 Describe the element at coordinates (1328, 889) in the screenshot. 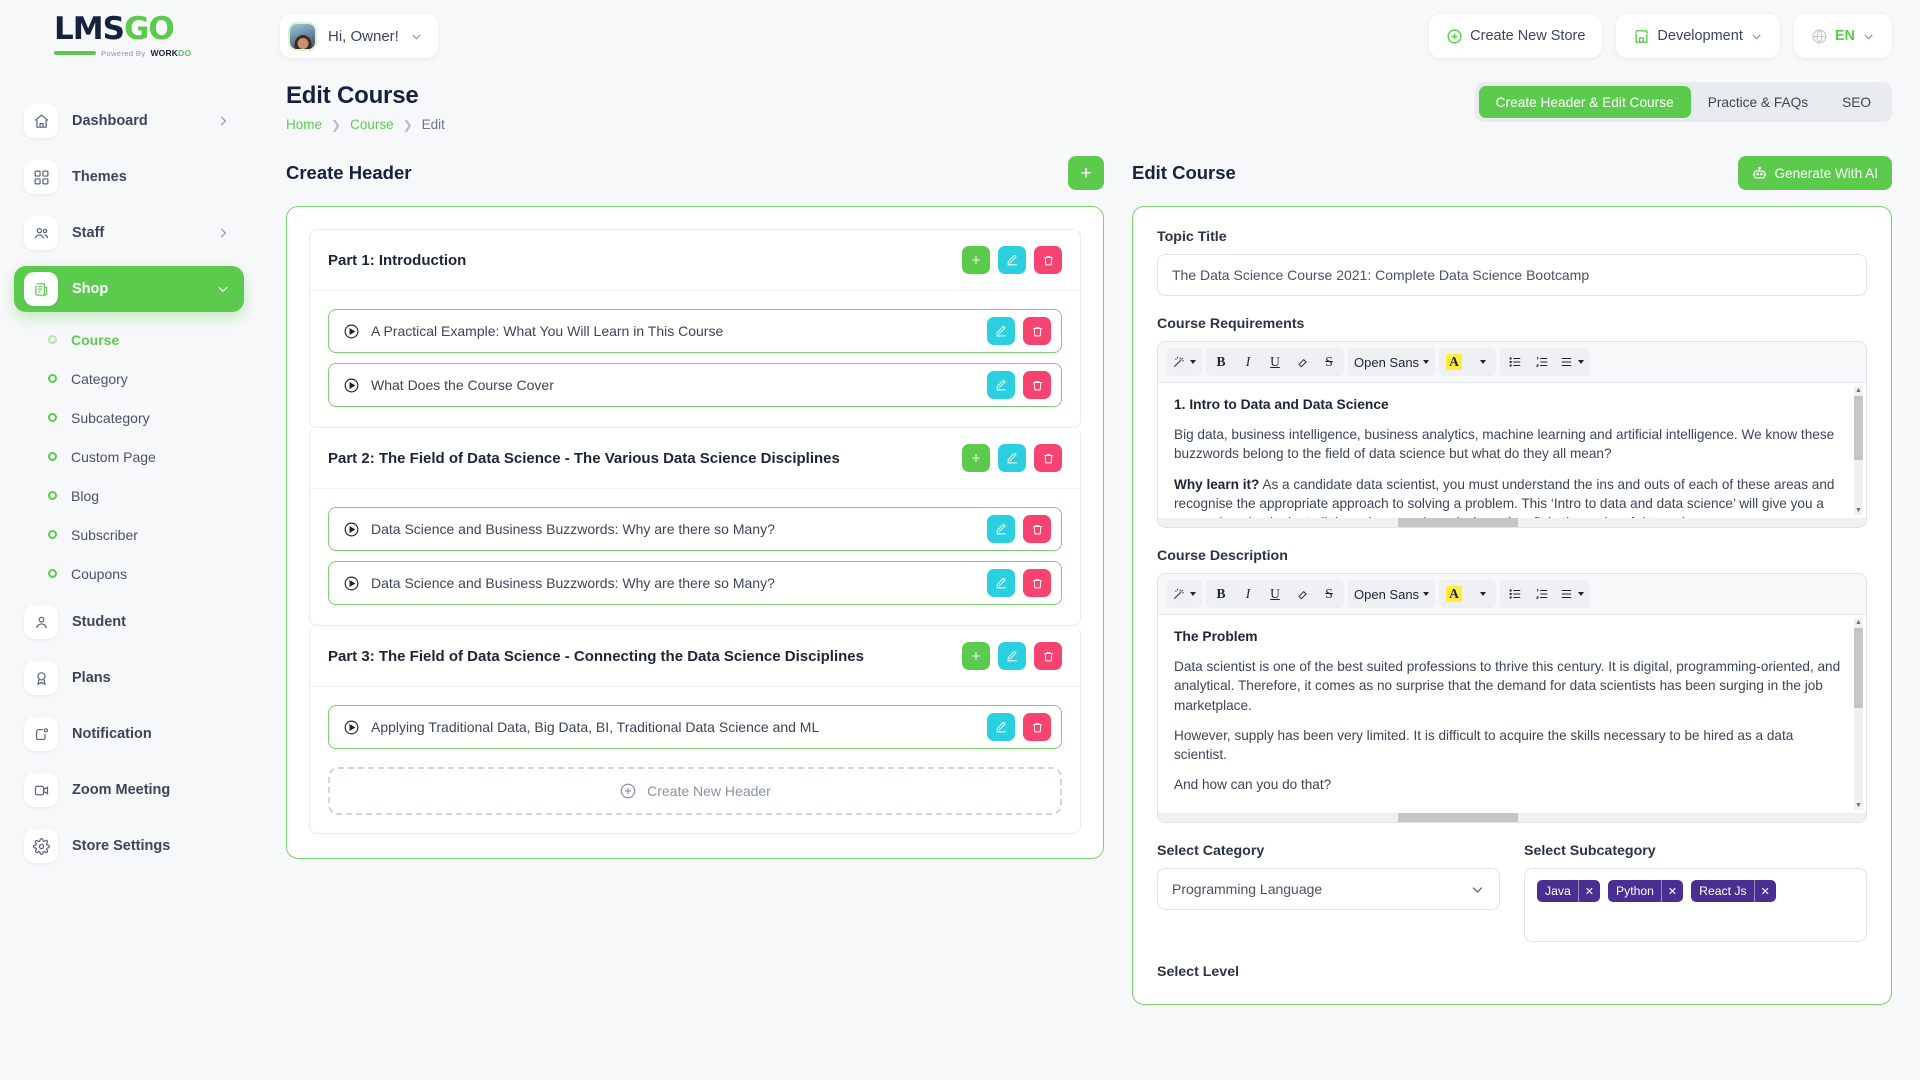

I see `select-category-dropdown: Programming Language` at that location.